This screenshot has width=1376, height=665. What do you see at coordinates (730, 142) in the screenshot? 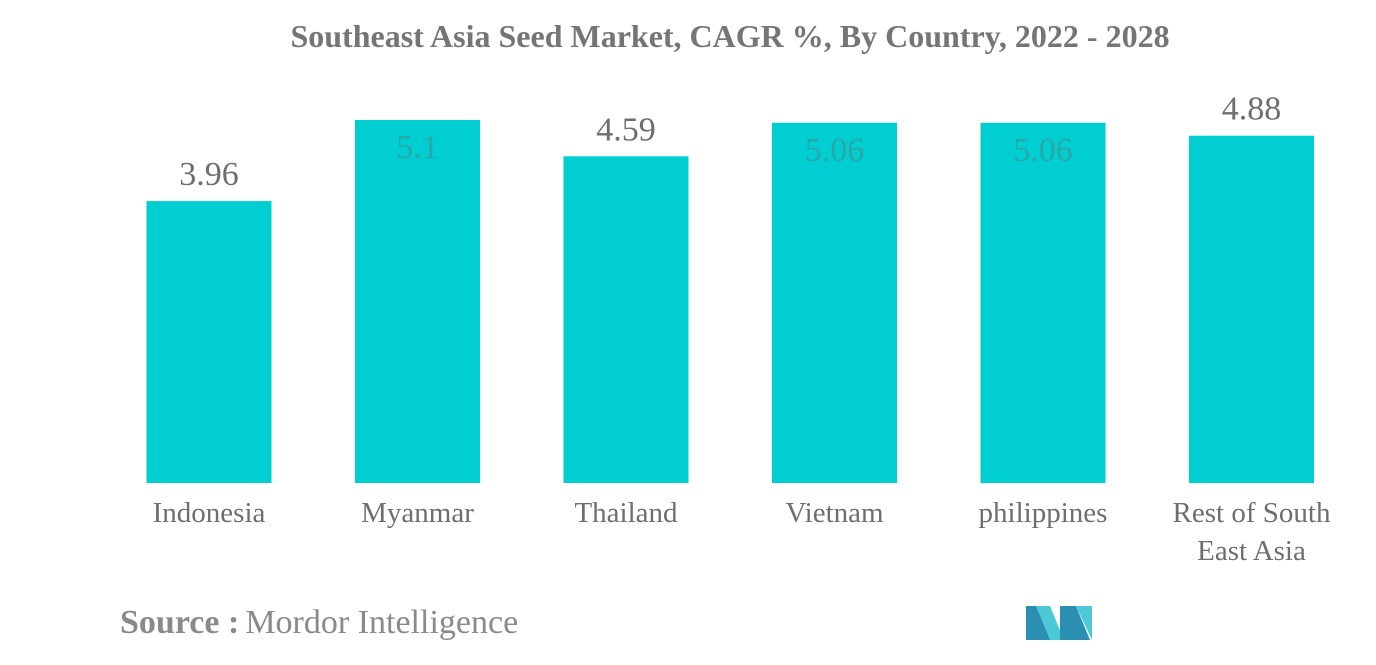
I see `value-labels-layer: 3.96 5.1 4.59 5.06 5.06 4.88` at bounding box center [730, 142].